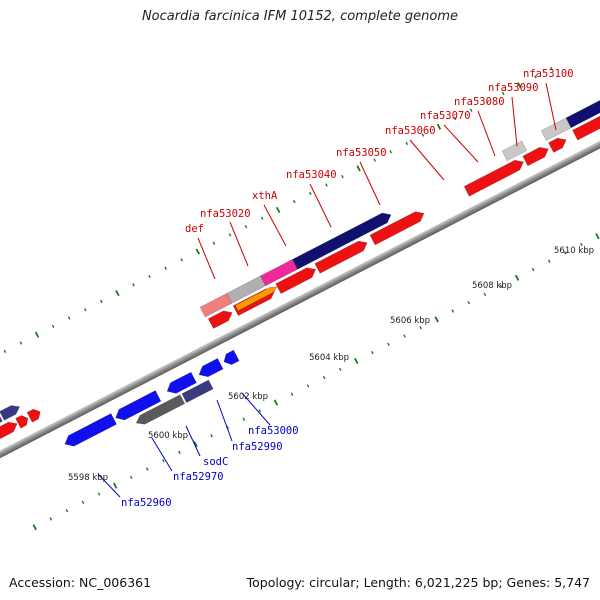 Image resolution: width=600 pixels, height=600 pixels. Describe the element at coordinates (410, 321) in the screenshot. I see `scale-label-5606: 5606 kbp` at that location.